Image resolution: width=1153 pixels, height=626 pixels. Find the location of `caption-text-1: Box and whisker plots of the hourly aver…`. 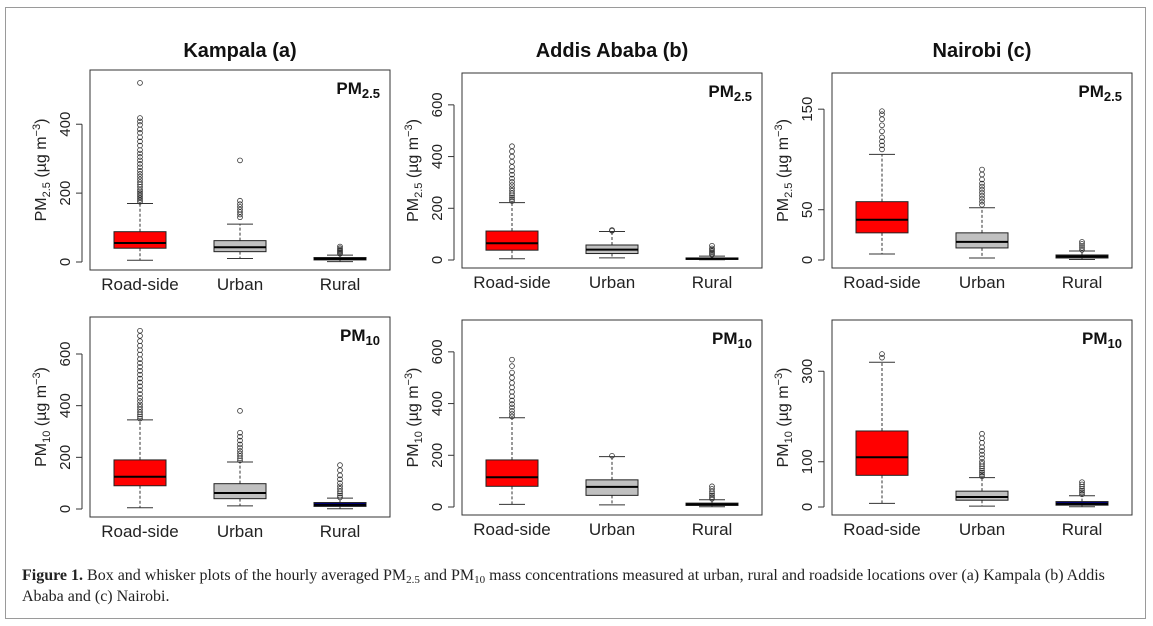

caption-text-1: Box and whisker plots of the hourly aver… is located at coordinates (245, 575).